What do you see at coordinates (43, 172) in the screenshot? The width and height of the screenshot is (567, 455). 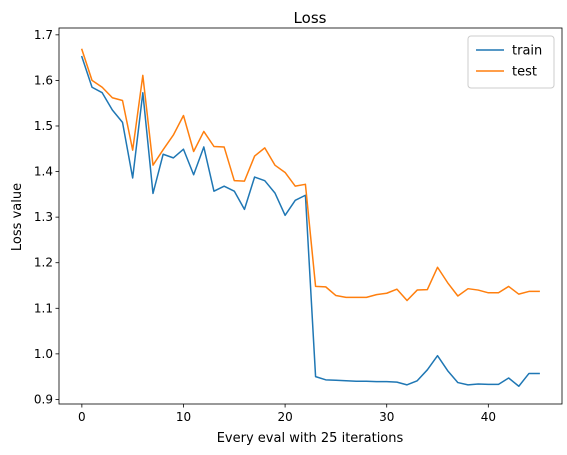 I see `y-tick-label: 1.4` at bounding box center [43, 172].